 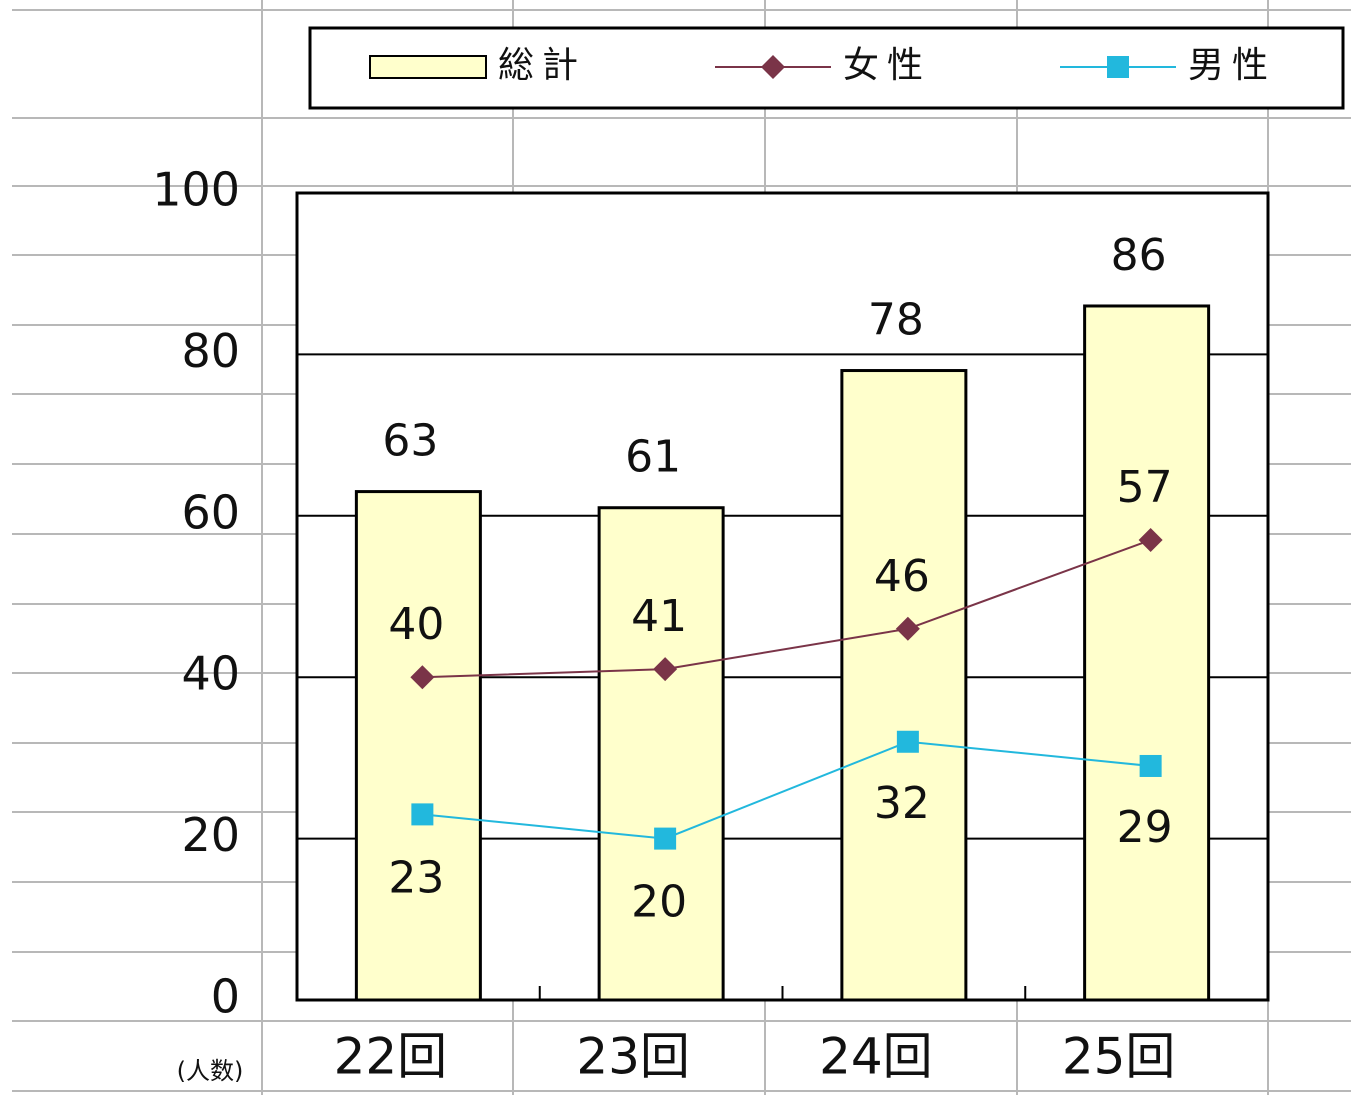 I want to click on data-label: 86, so click(x=1139, y=255).